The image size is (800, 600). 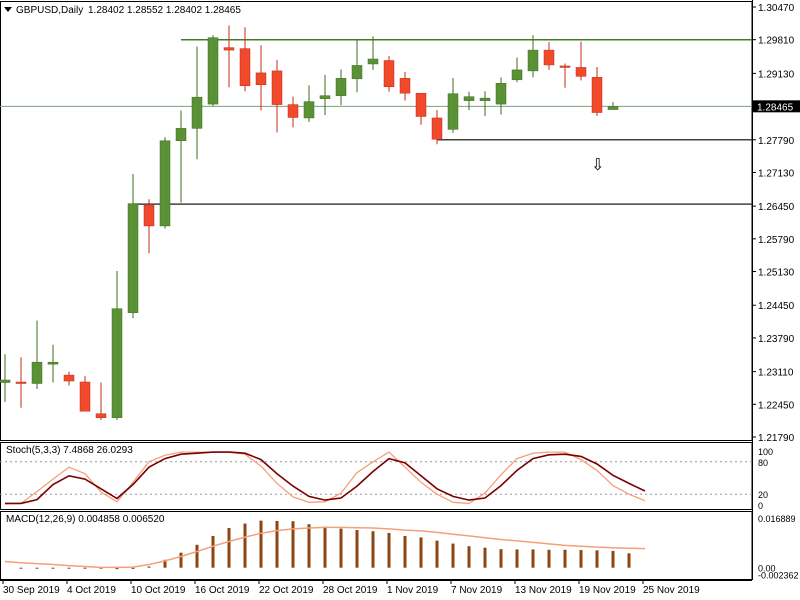 I want to click on time-tick-label: 22 Oct 2019, so click(x=286, y=590).